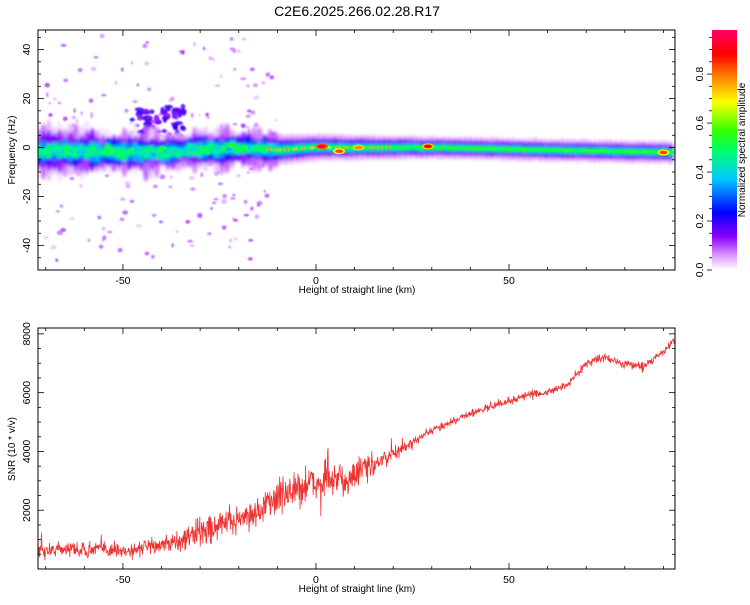 Image resolution: width=750 pixels, height=605 pixels. I want to click on band-peaks, so click(492, 149).